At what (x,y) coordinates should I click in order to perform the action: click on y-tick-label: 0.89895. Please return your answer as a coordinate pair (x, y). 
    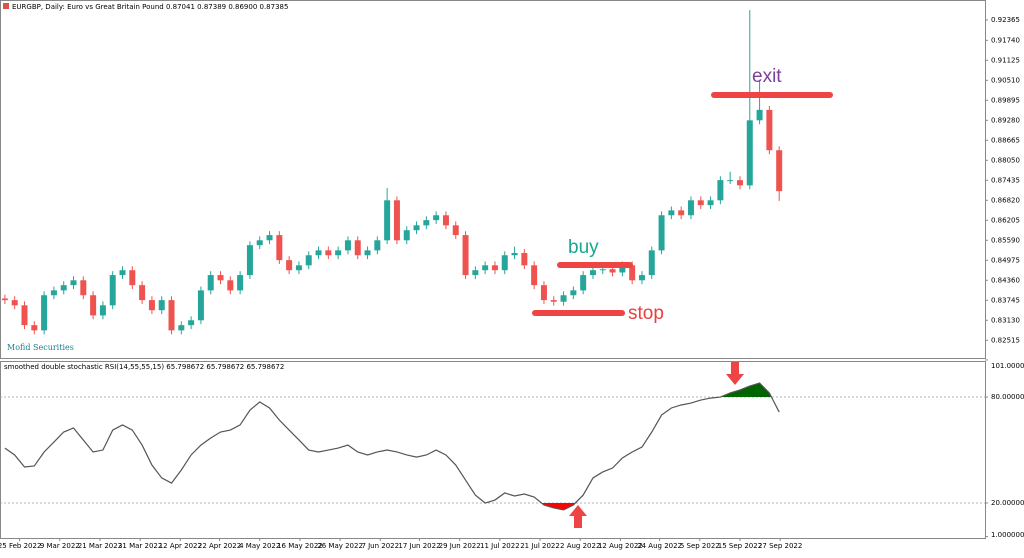
    Looking at the image, I should click on (1005, 100).